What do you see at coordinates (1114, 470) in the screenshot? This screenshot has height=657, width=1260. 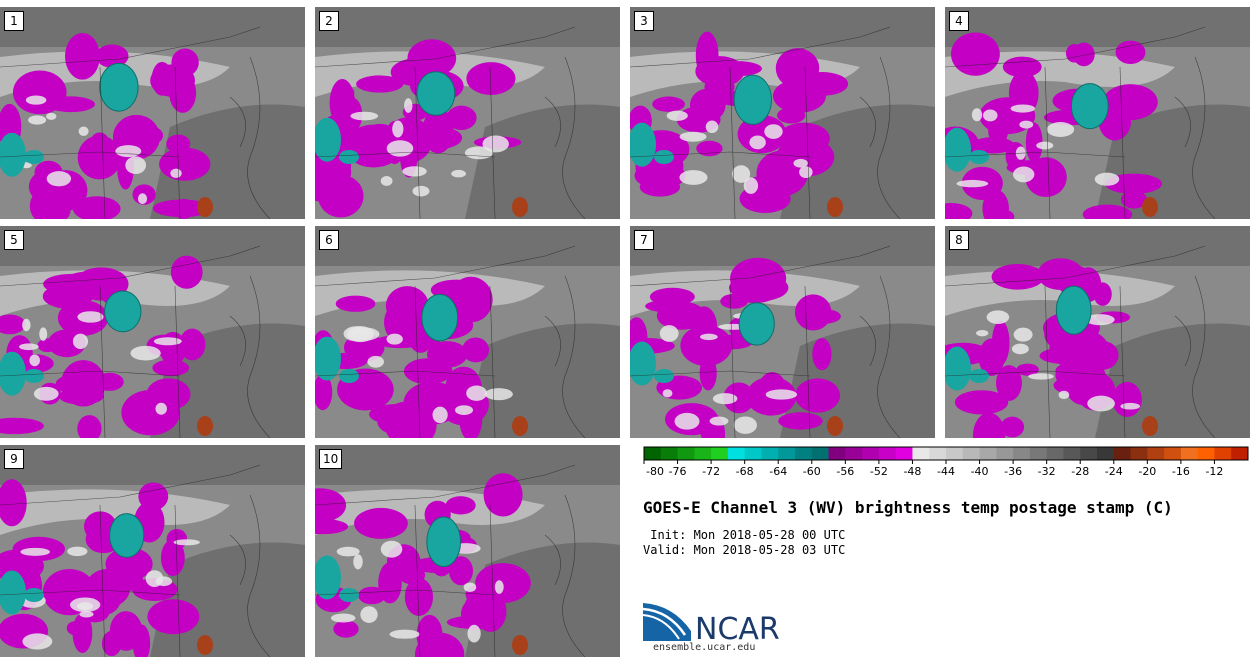 I see `colorbar-tick-label: -24` at bounding box center [1114, 470].